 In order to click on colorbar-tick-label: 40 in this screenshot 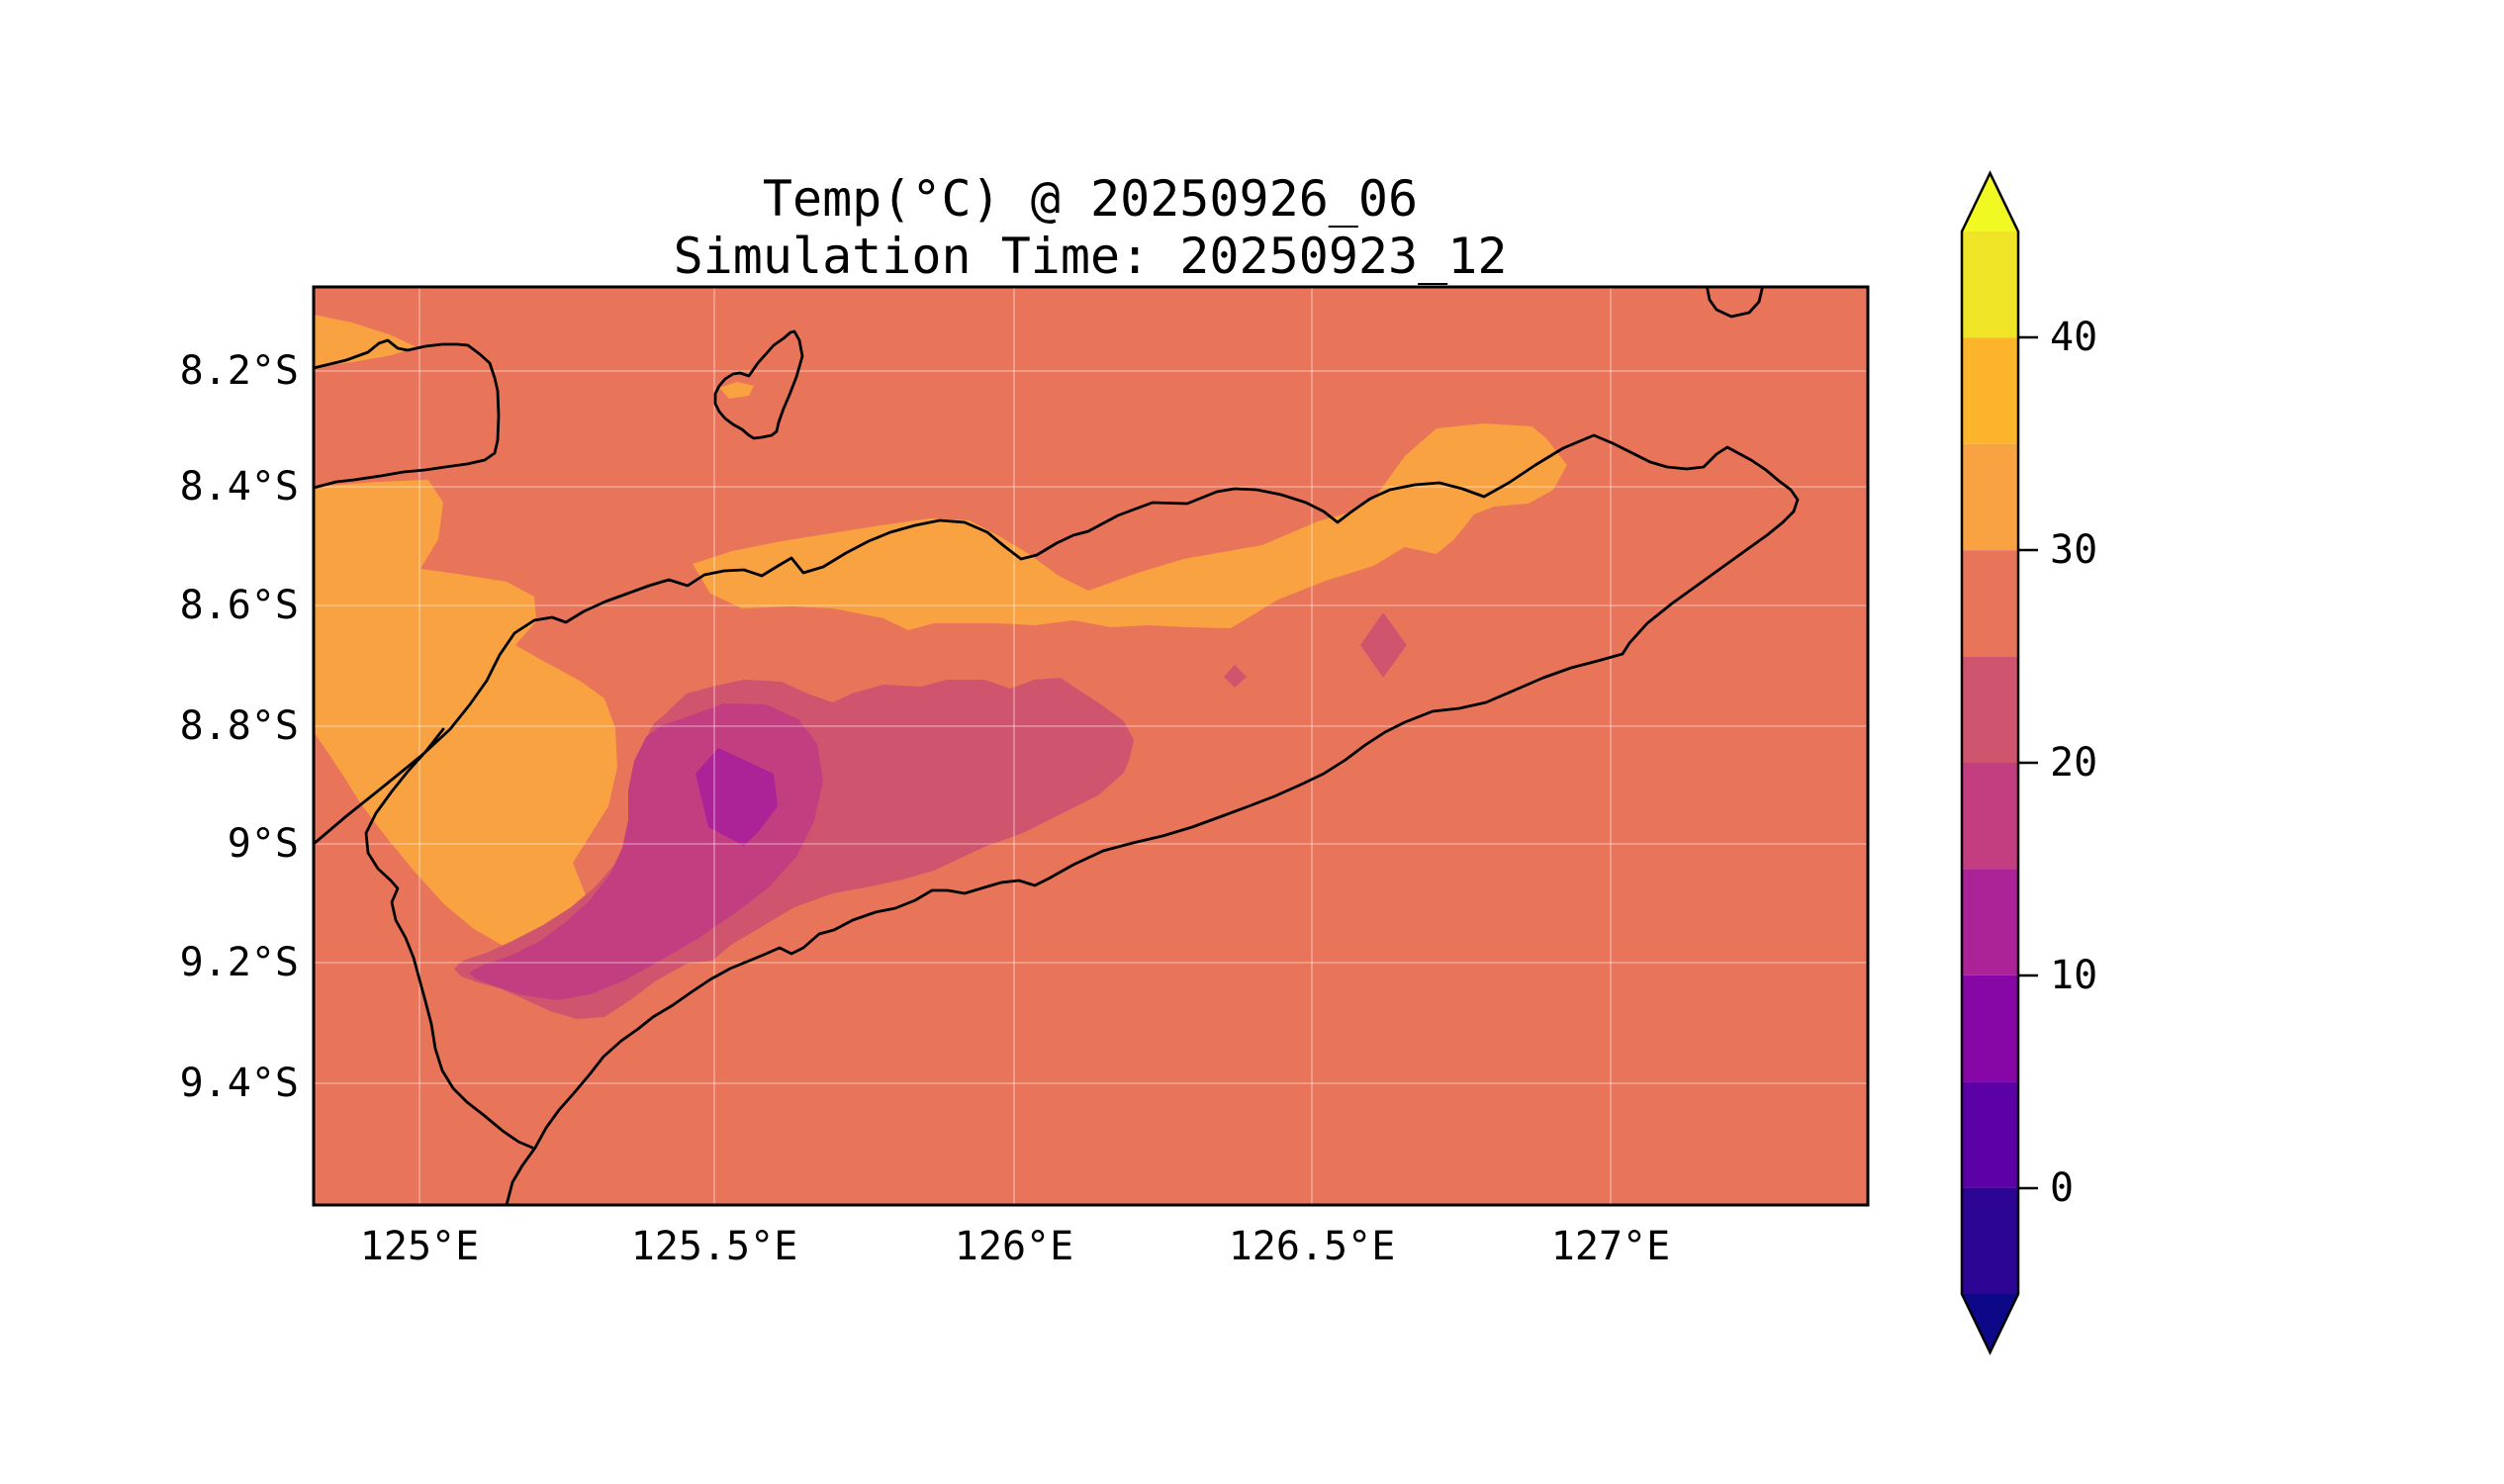, I will do `click(2074, 337)`.